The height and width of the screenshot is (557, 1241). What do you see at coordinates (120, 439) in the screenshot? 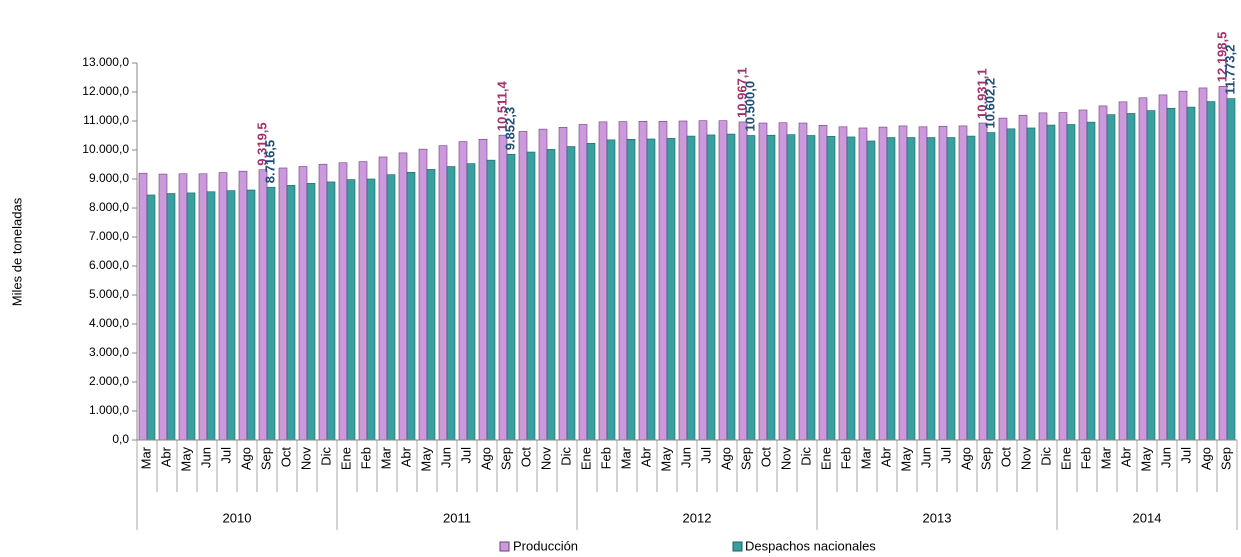
I see `y-tick-label: 0,0` at bounding box center [120, 439].